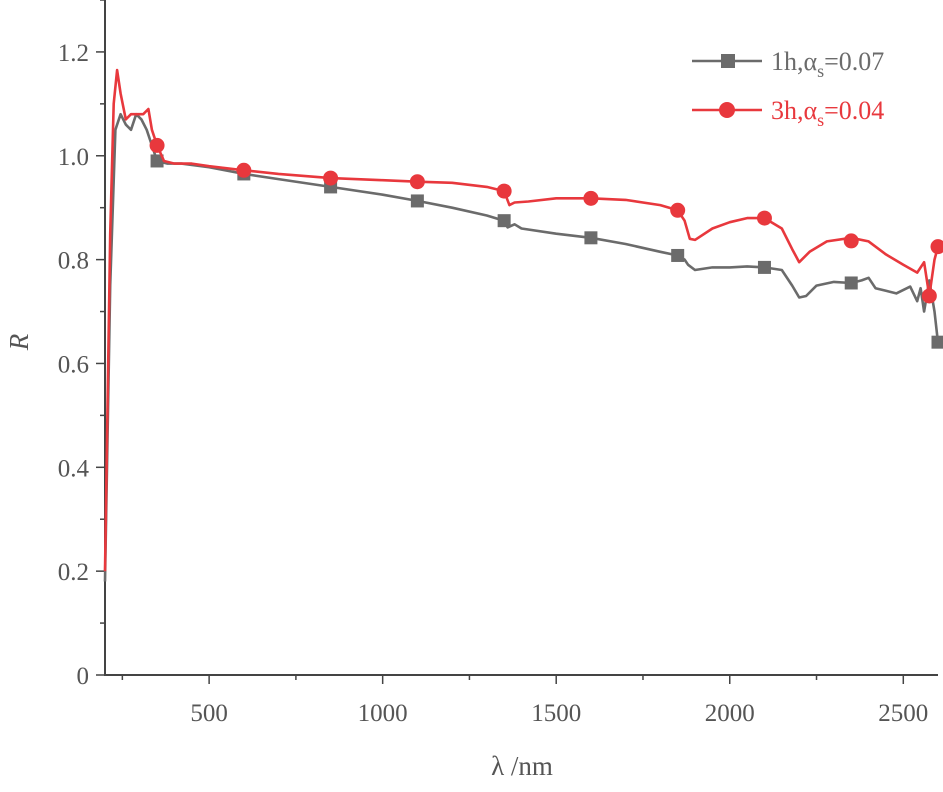  What do you see at coordinates (728, 61) in the screenshot?
I see `legend-marker-square` at bounding box center [728, 61].